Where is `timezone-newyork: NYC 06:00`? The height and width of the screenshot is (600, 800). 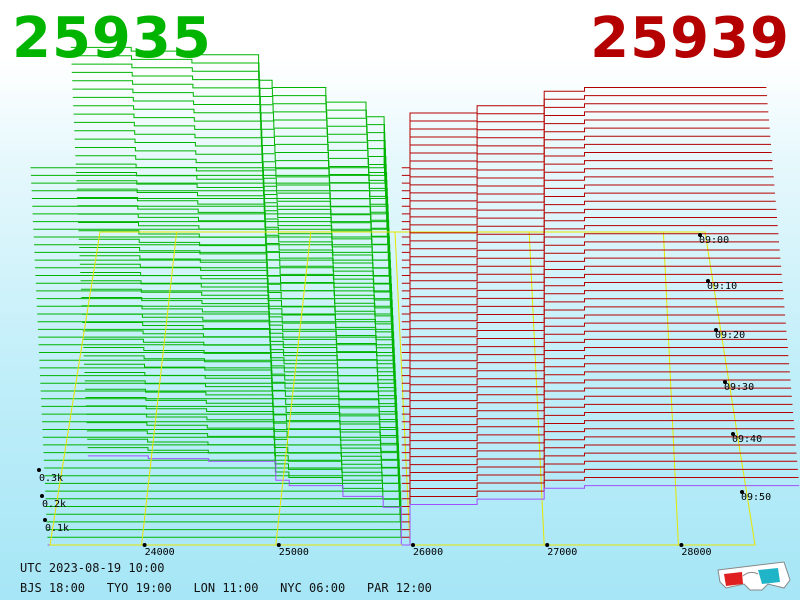
timezone-newyork: NYC 06:00 is located at coordinates (313, 588).